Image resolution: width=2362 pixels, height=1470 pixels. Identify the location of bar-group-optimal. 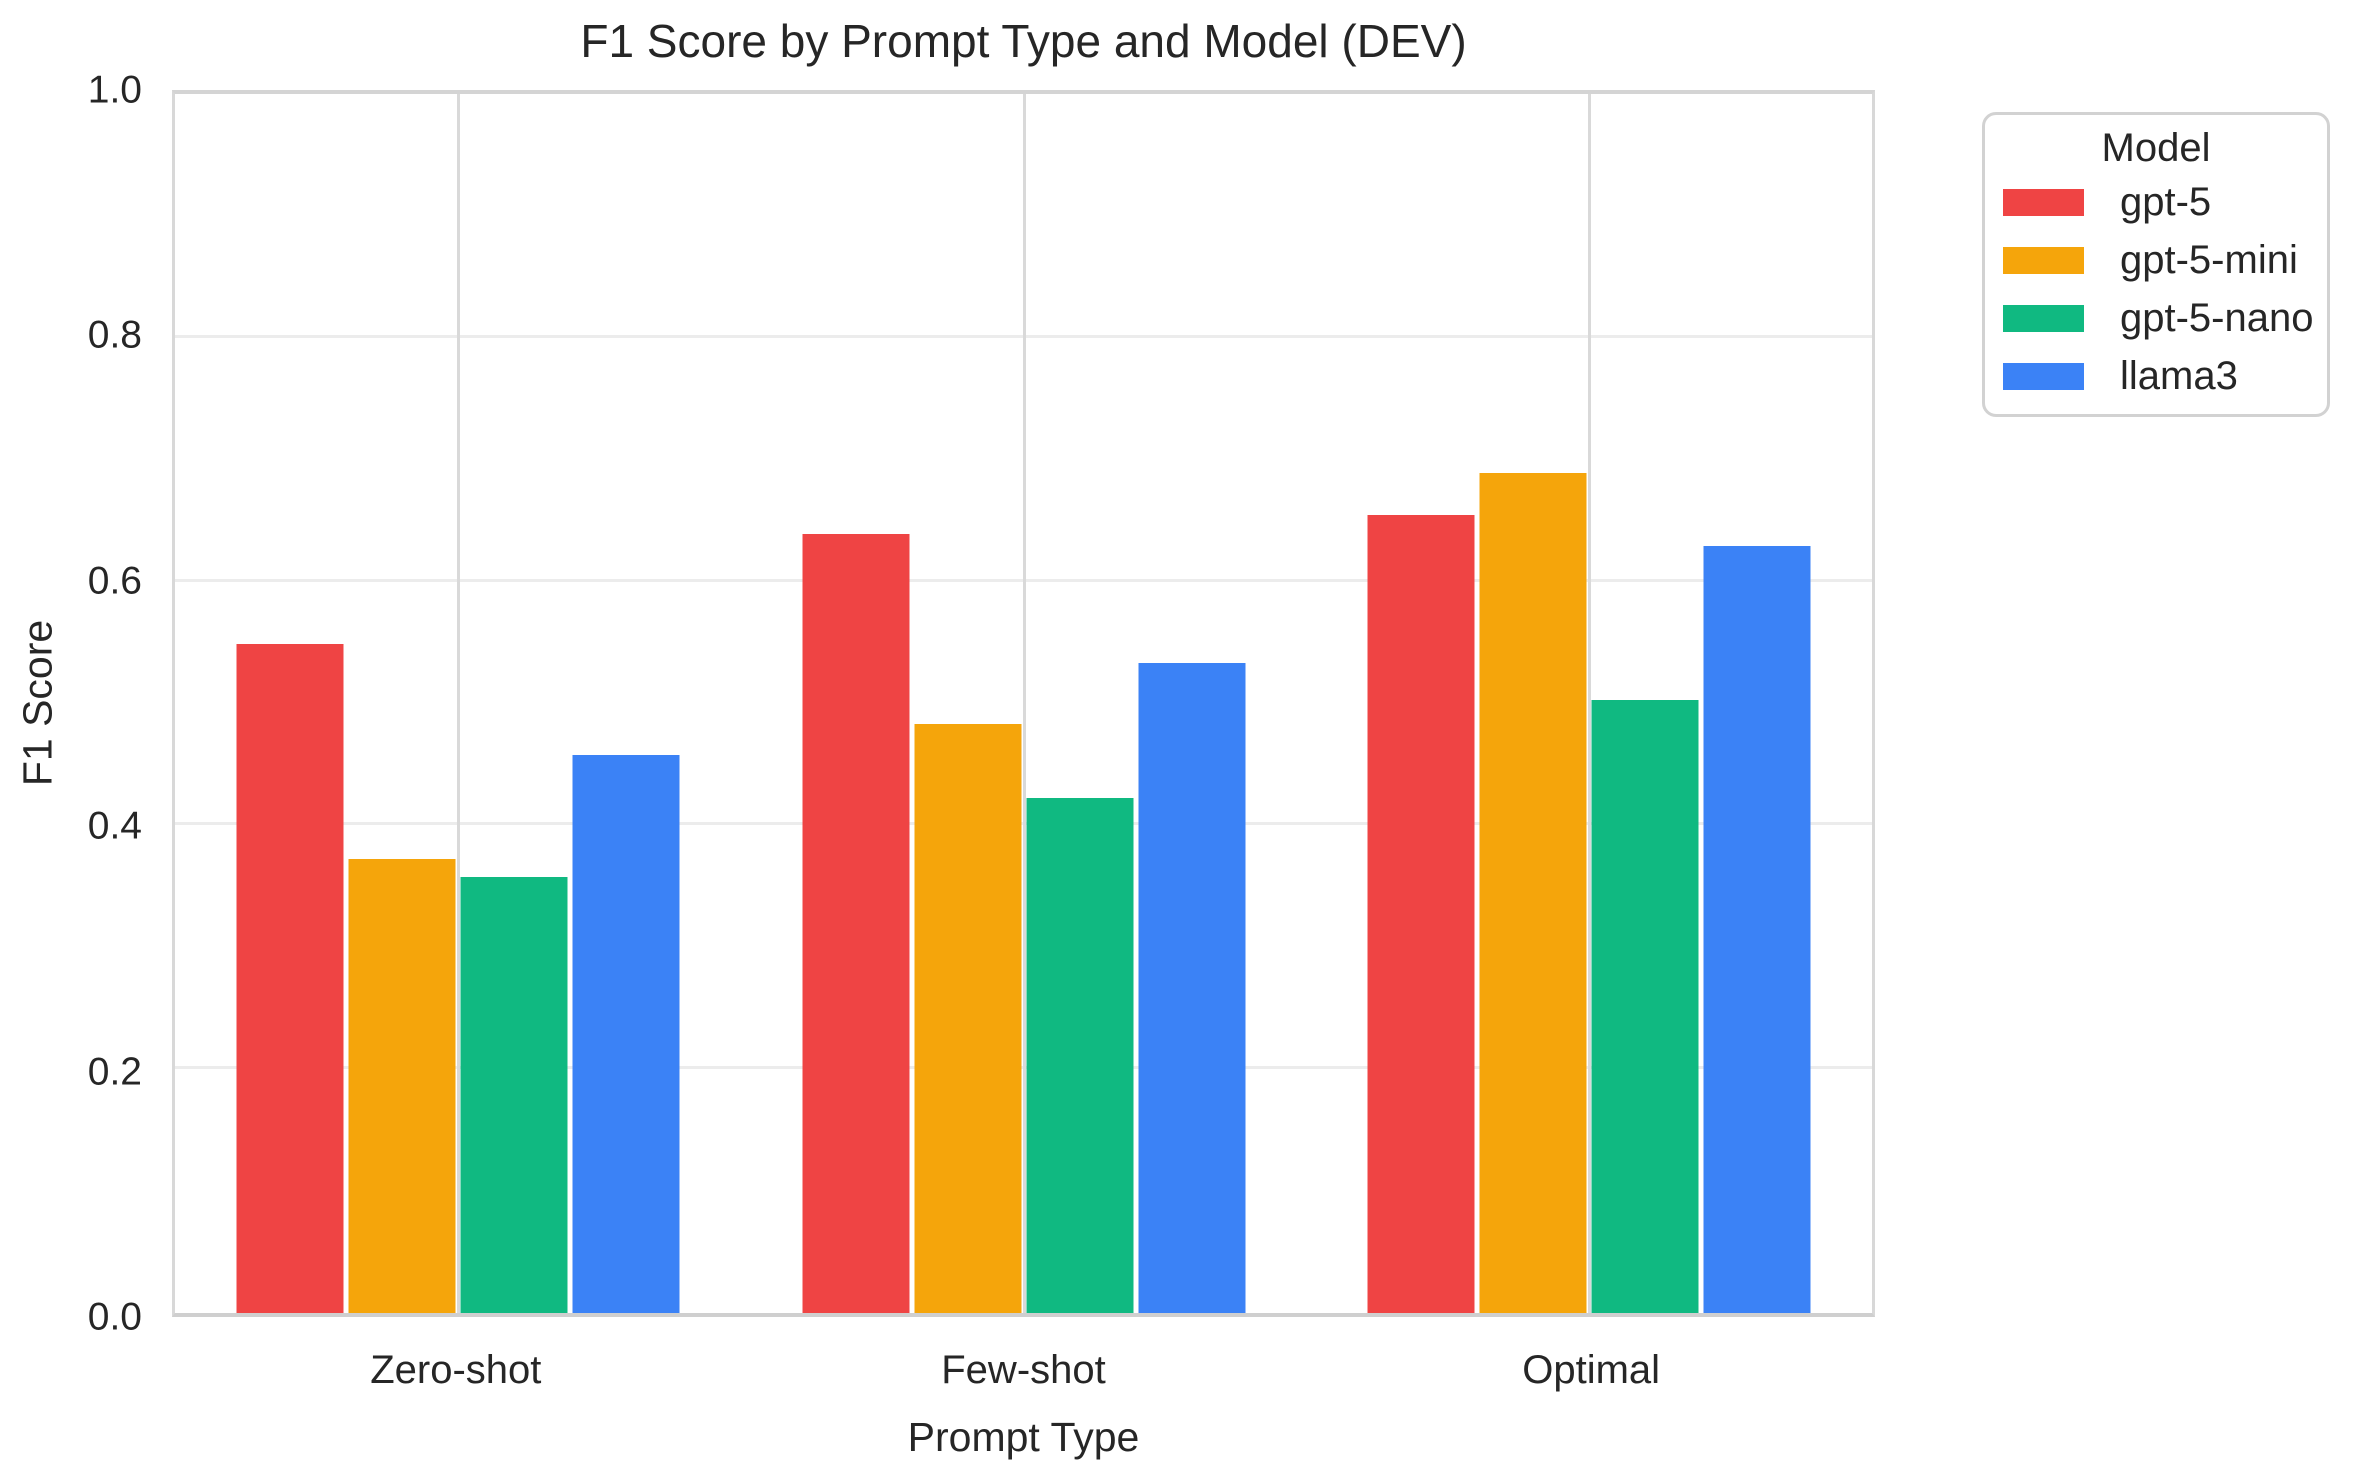
(1589, 892).